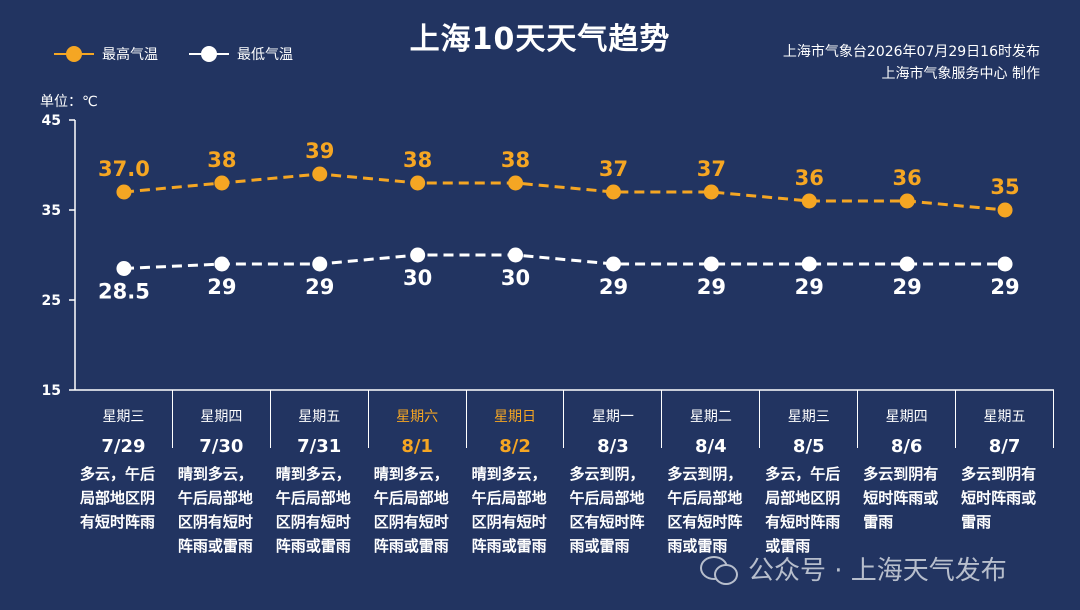 This screenshot has height=610, width=1080. Describe the element at coordinates (711, 446) in the screenshot. I see `date-label: 8/4` at that location.